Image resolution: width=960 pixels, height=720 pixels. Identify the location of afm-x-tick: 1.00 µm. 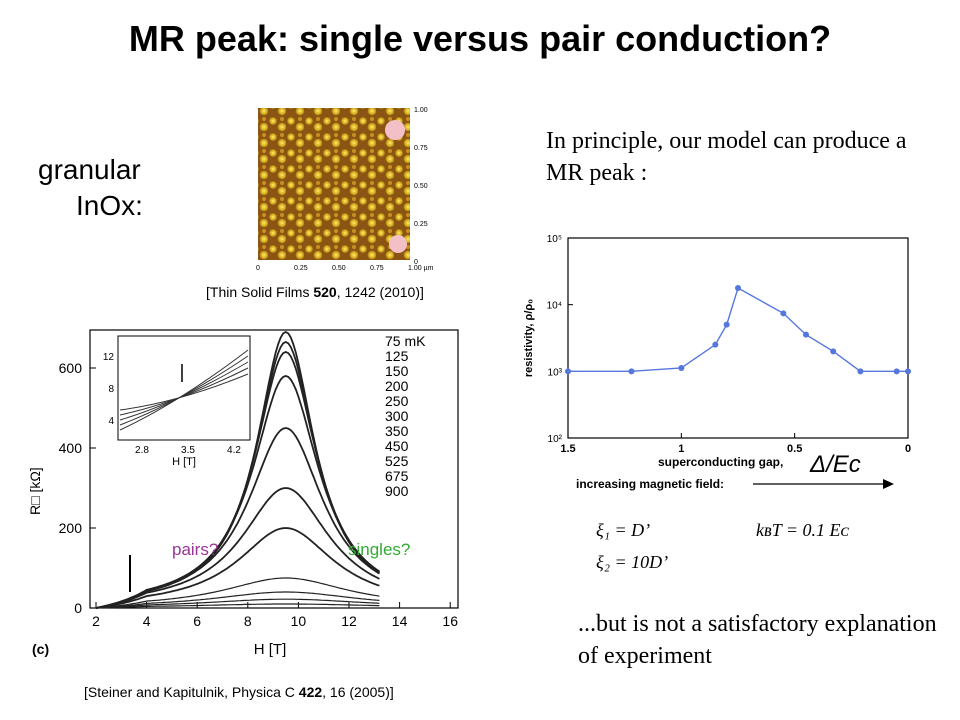
(421, 268).